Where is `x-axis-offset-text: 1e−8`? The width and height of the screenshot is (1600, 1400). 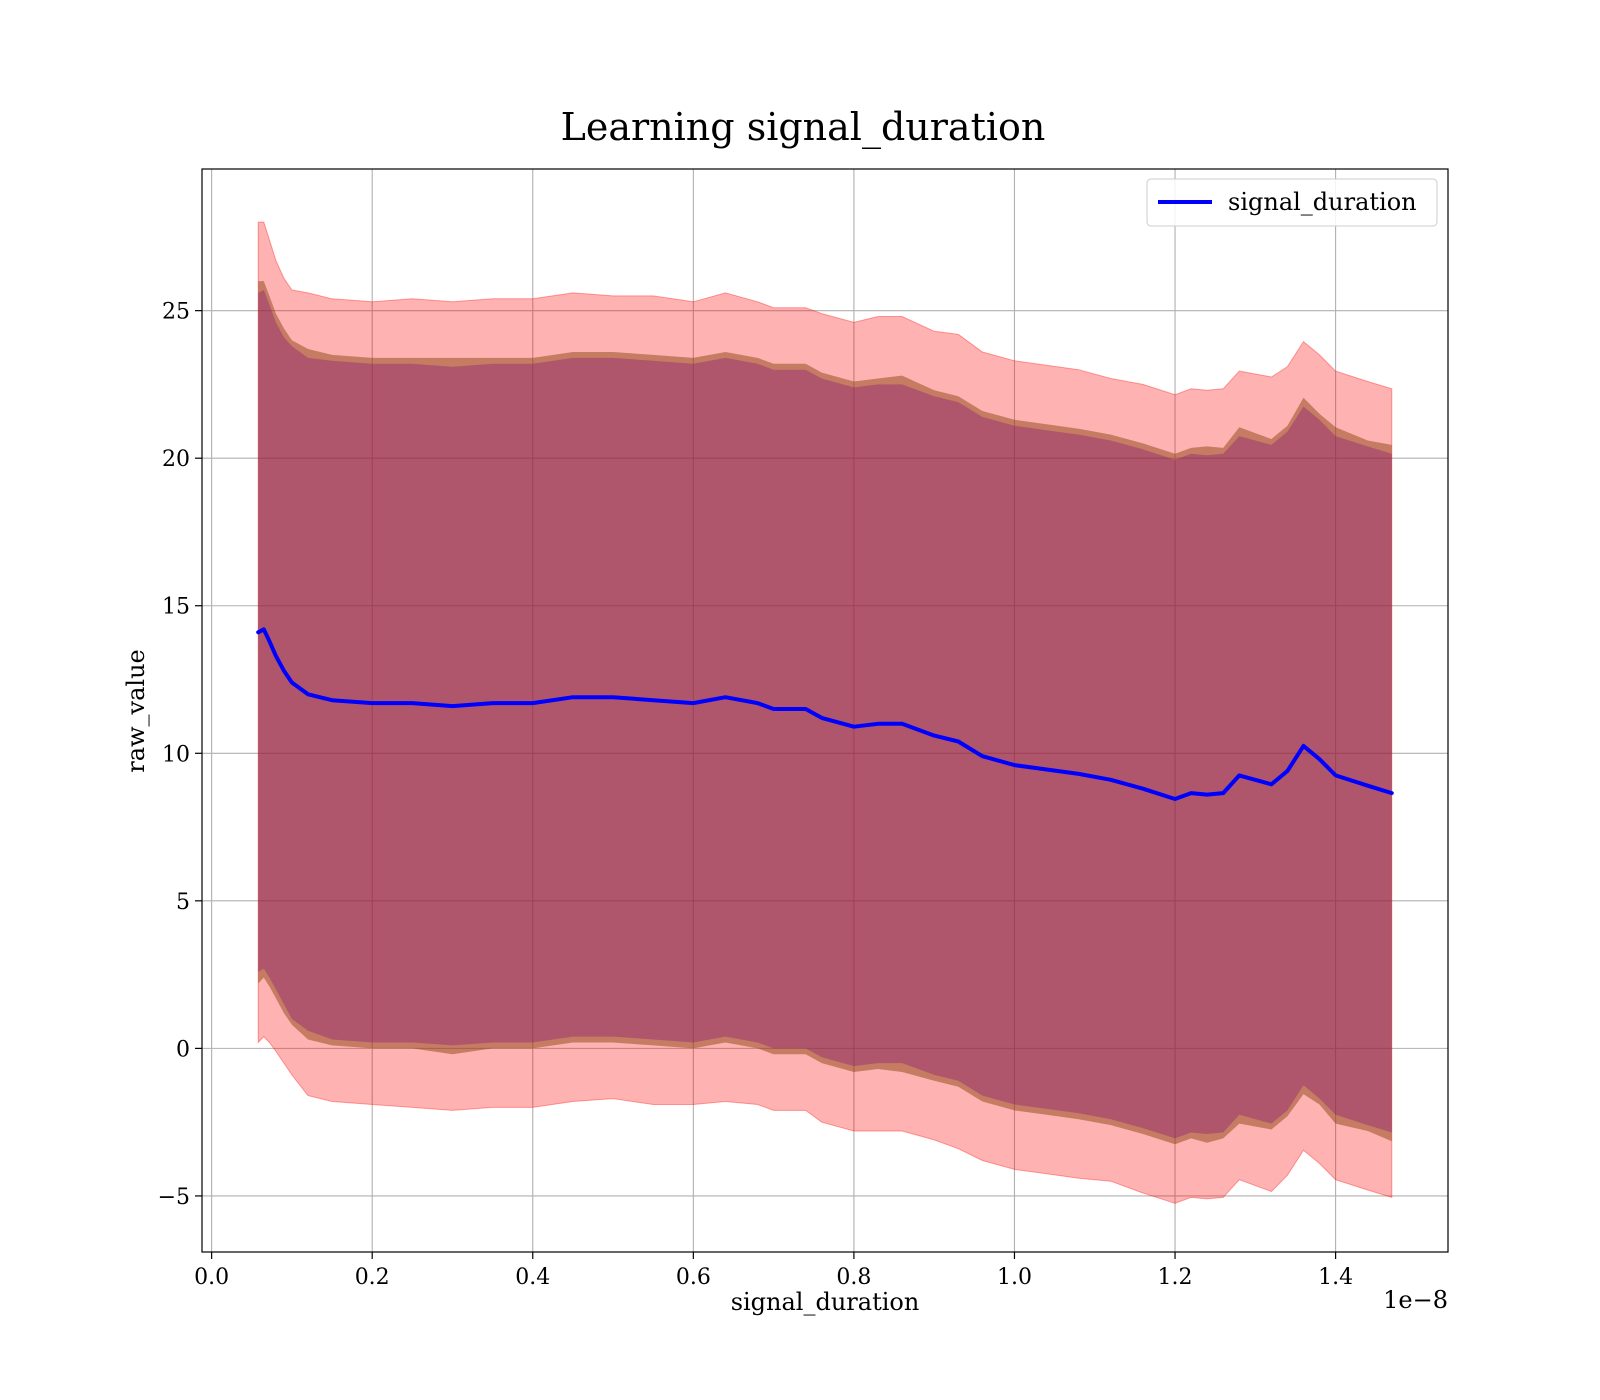
x-axis-offset-text: 1e−8 is located at coordinates (1415, 1300).